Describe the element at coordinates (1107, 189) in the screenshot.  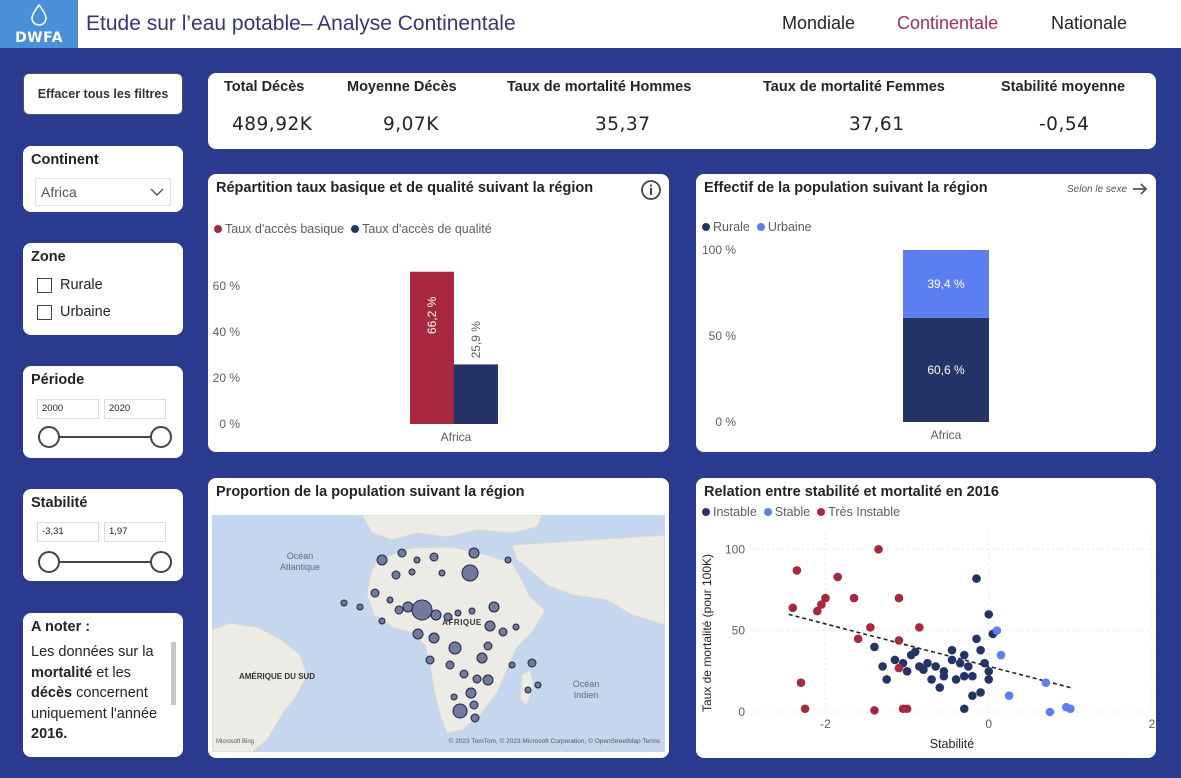
I see `drill-by-sex-link: Selon le sexe` at that location.